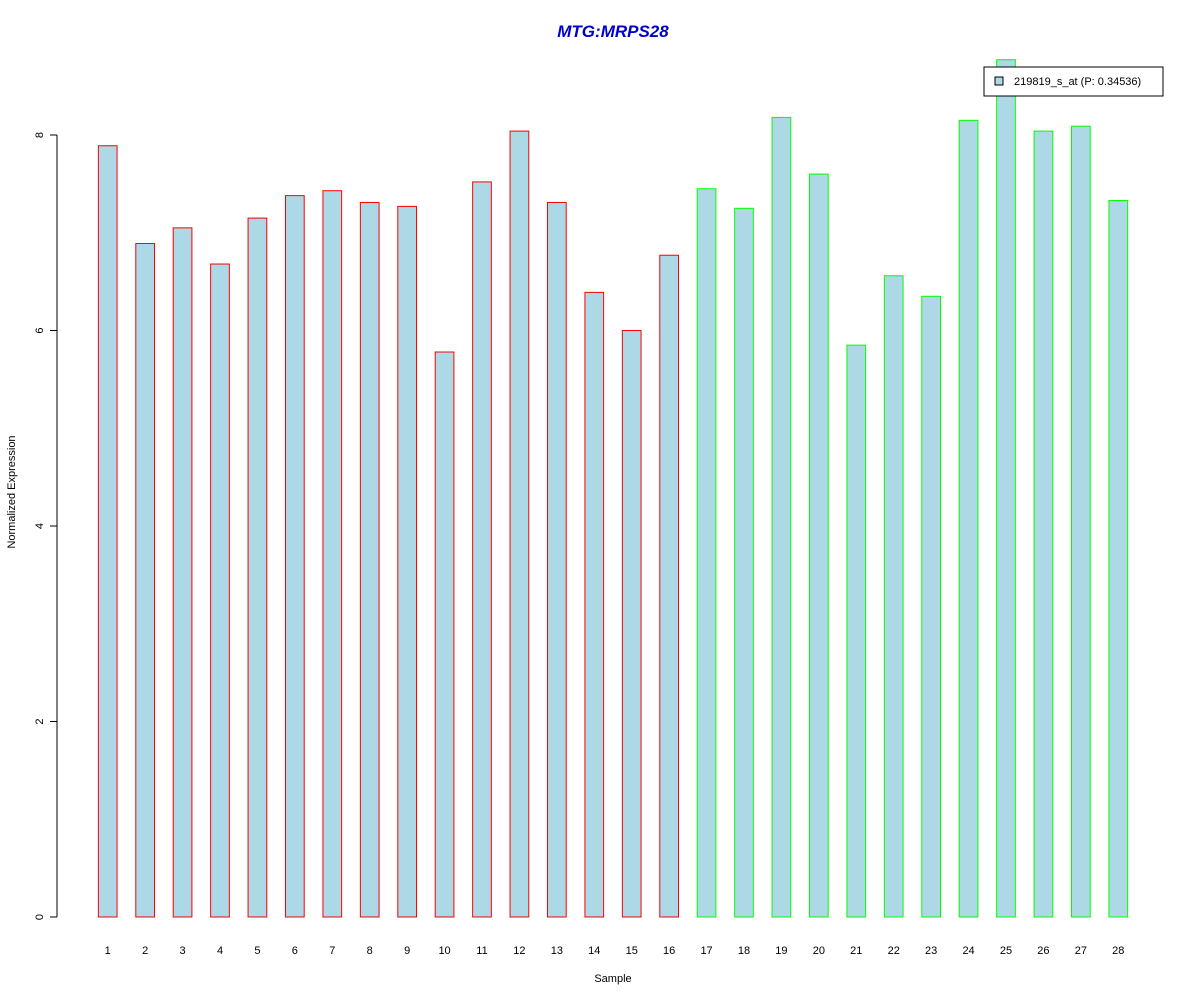 The image size is (1200, 1000). I want to click on y-tick-label: 2, so click(40, 721).